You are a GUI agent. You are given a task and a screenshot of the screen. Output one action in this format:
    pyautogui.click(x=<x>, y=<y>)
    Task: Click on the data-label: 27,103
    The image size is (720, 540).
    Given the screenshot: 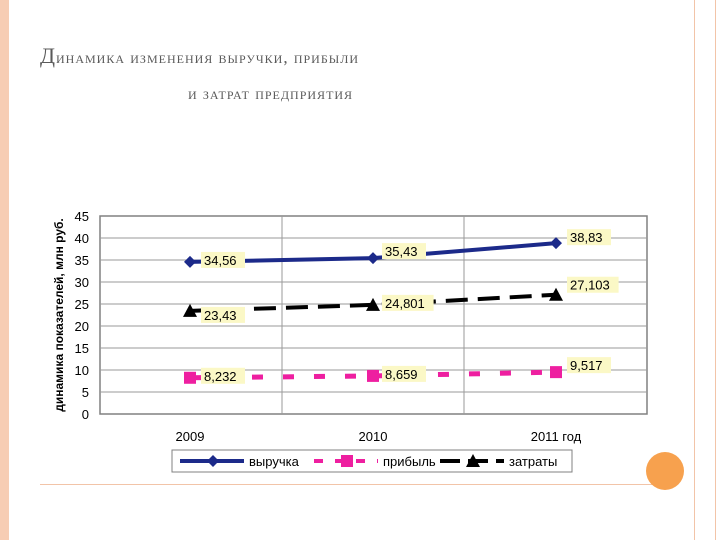 What is the action you would take?
    pyautogui.click(x=590, y=285)
    